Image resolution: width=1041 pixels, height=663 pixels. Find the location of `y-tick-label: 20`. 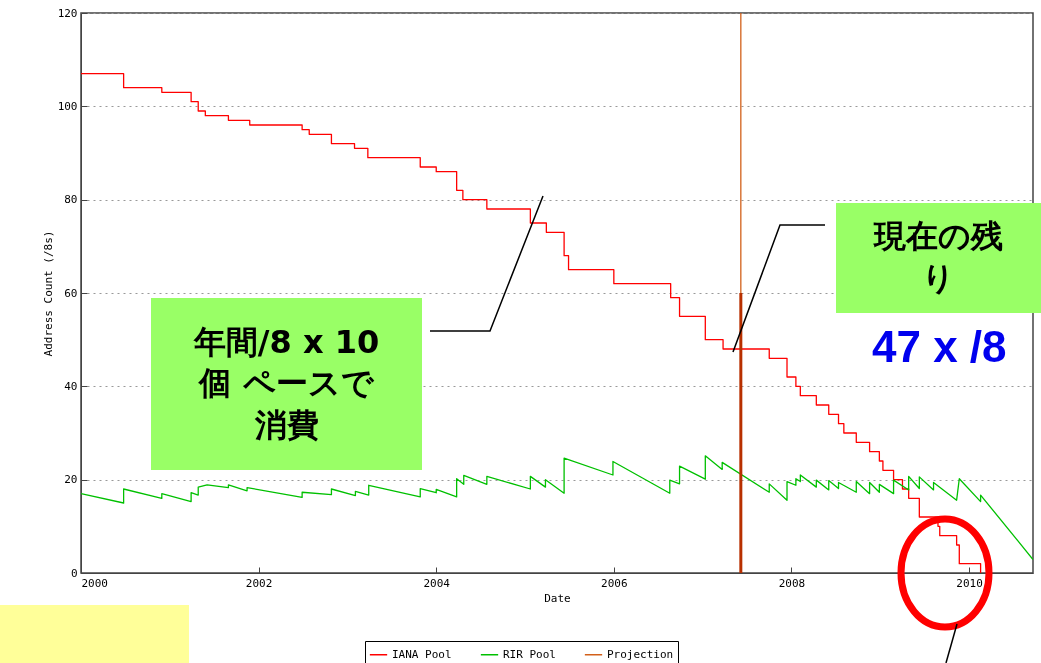

y-tick-label: 20 is located at coordinates (71, 480).